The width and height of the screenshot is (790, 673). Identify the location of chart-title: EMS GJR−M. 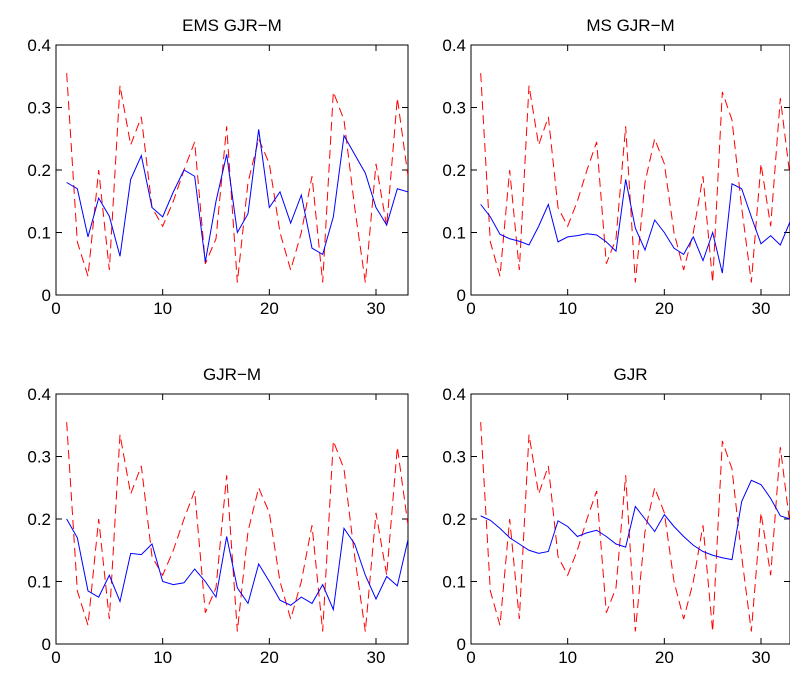
(232, 25).